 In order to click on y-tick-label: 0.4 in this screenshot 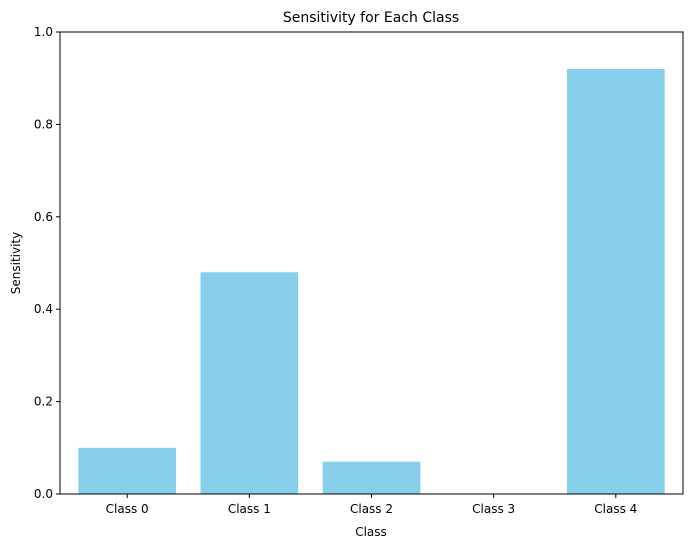, I will do `click(43, 309)`.